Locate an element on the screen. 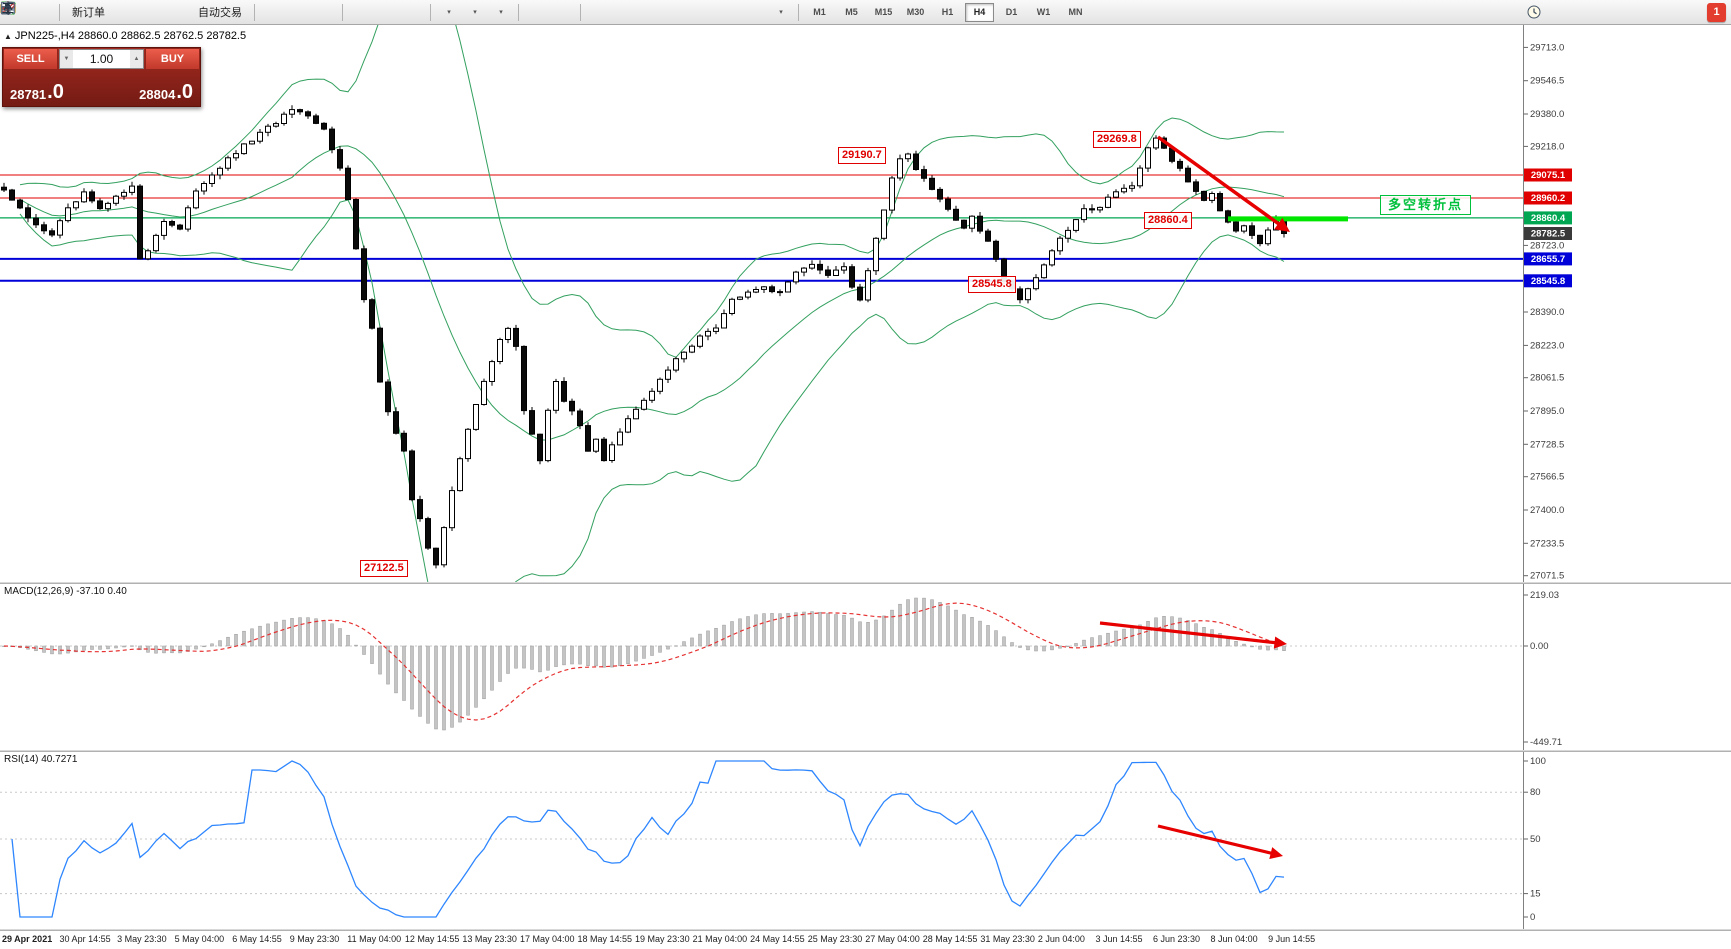 This screenshot has height=949, width=1731. time-label: 12 May 14:55 is located at coordinates (432, 939).